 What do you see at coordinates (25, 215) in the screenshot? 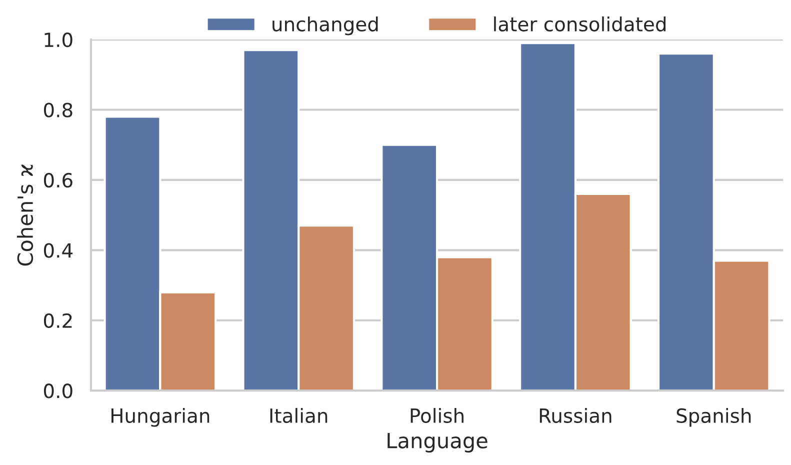
I see `y-axis-title: Cohen's ϰ` at bounding box center [25, 215].